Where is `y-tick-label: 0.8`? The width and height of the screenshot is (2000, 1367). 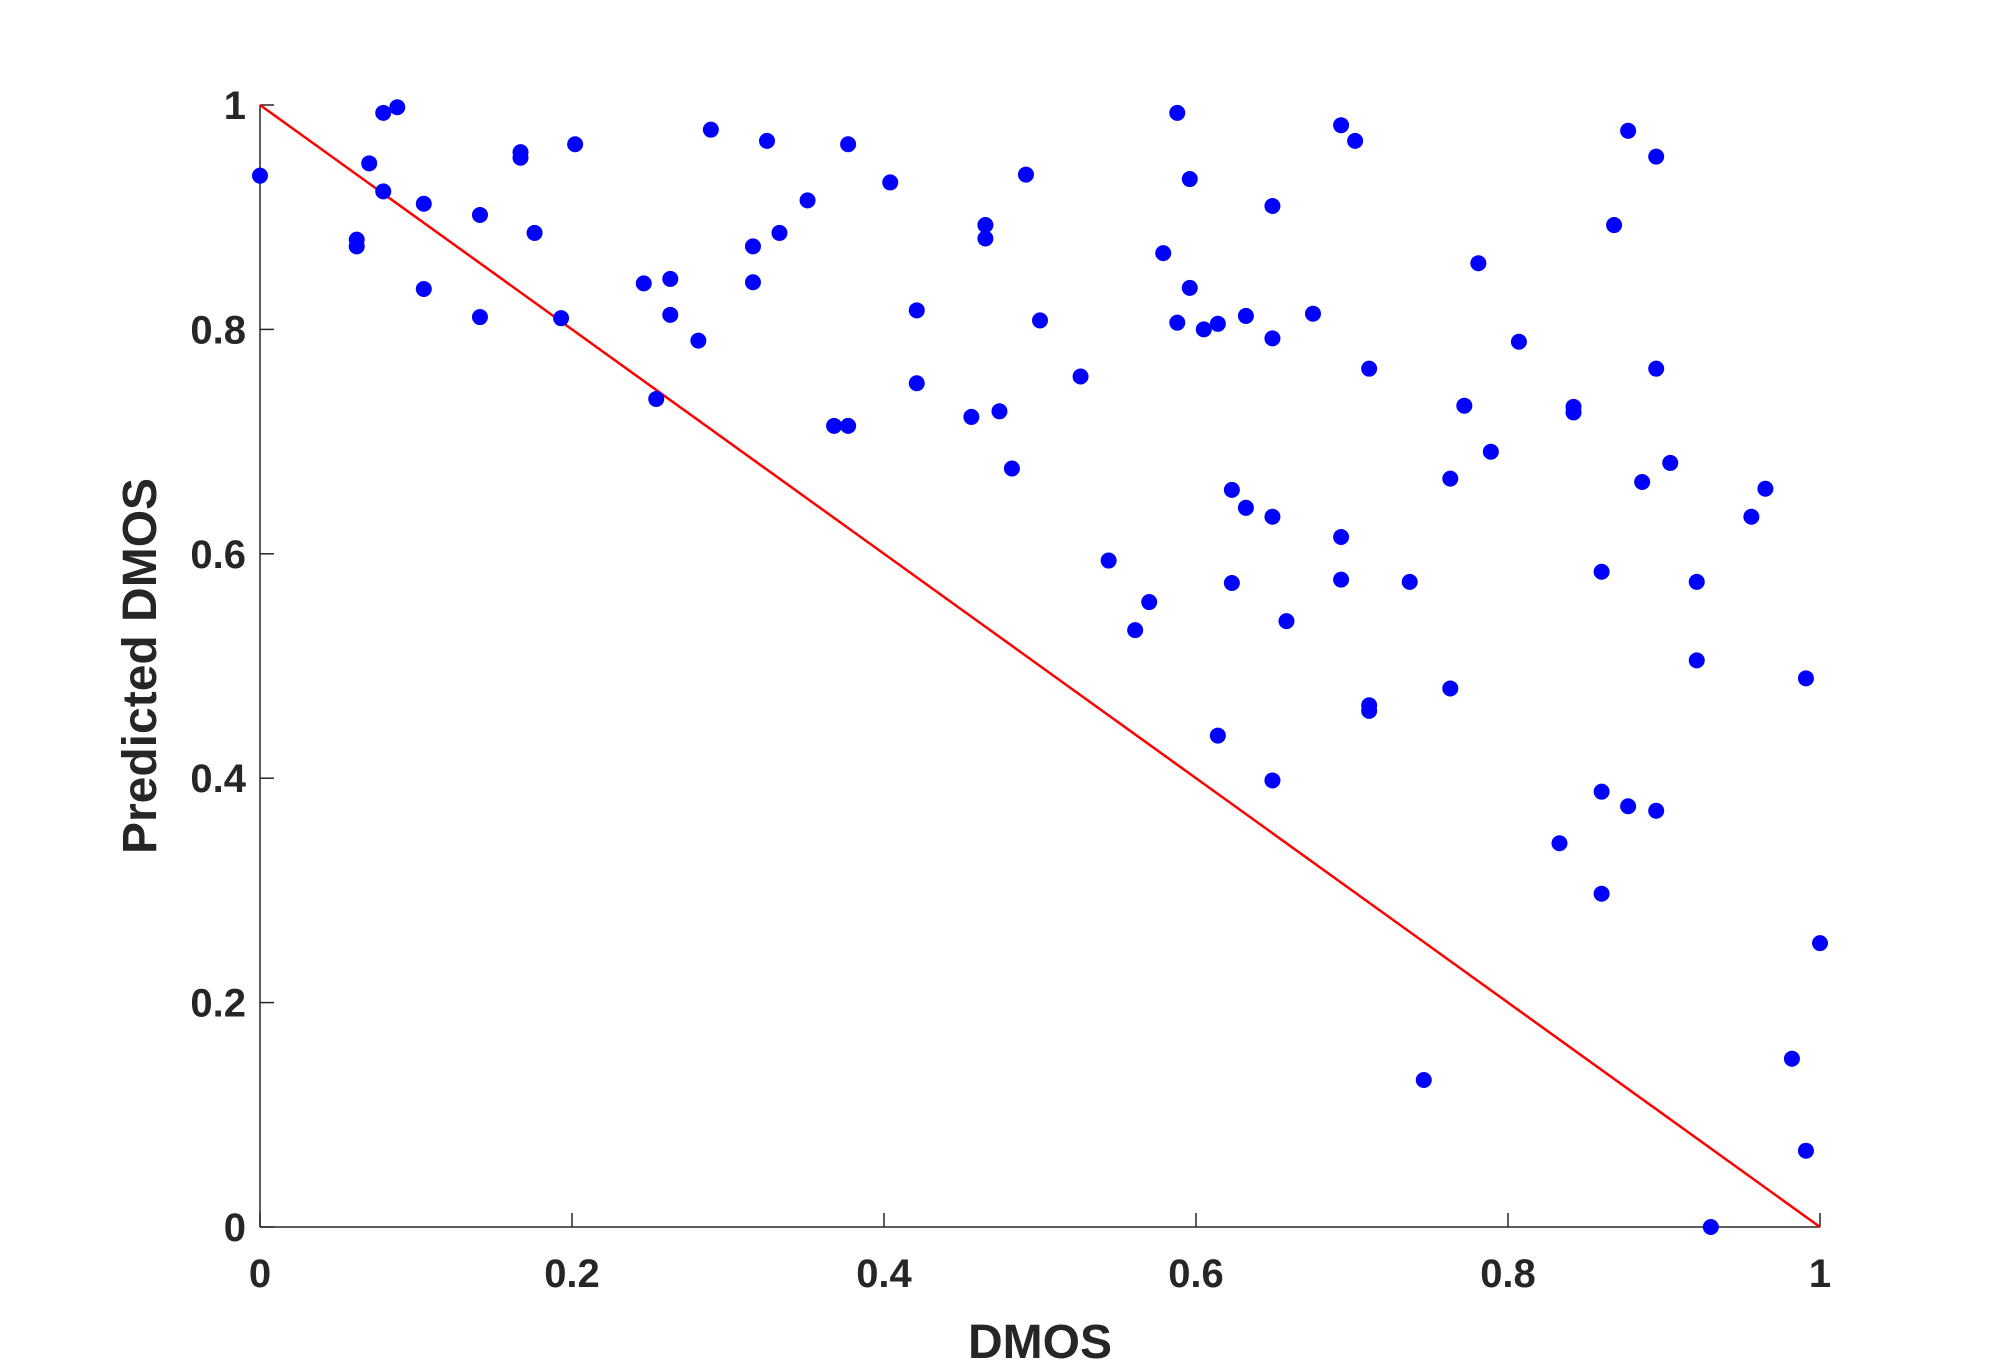 y-tick-label: 0.8 is located at coordinates (218, 330).